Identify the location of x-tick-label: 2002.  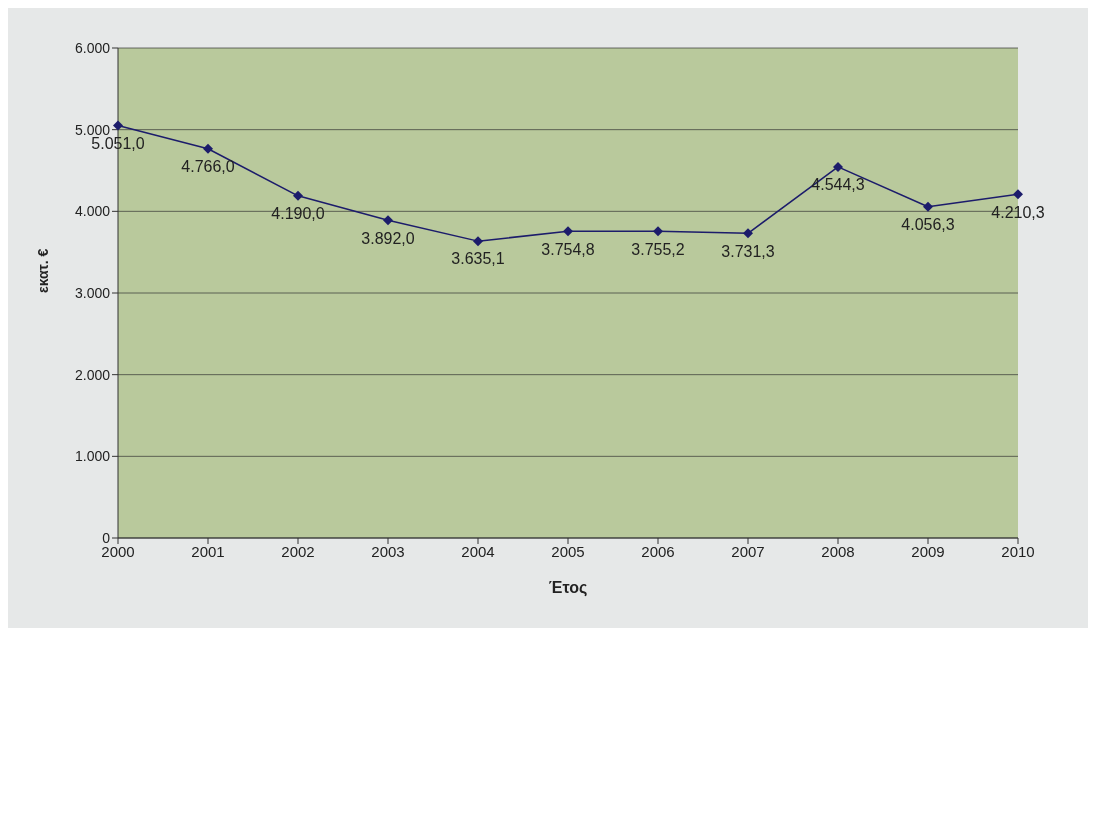
(298, 551).